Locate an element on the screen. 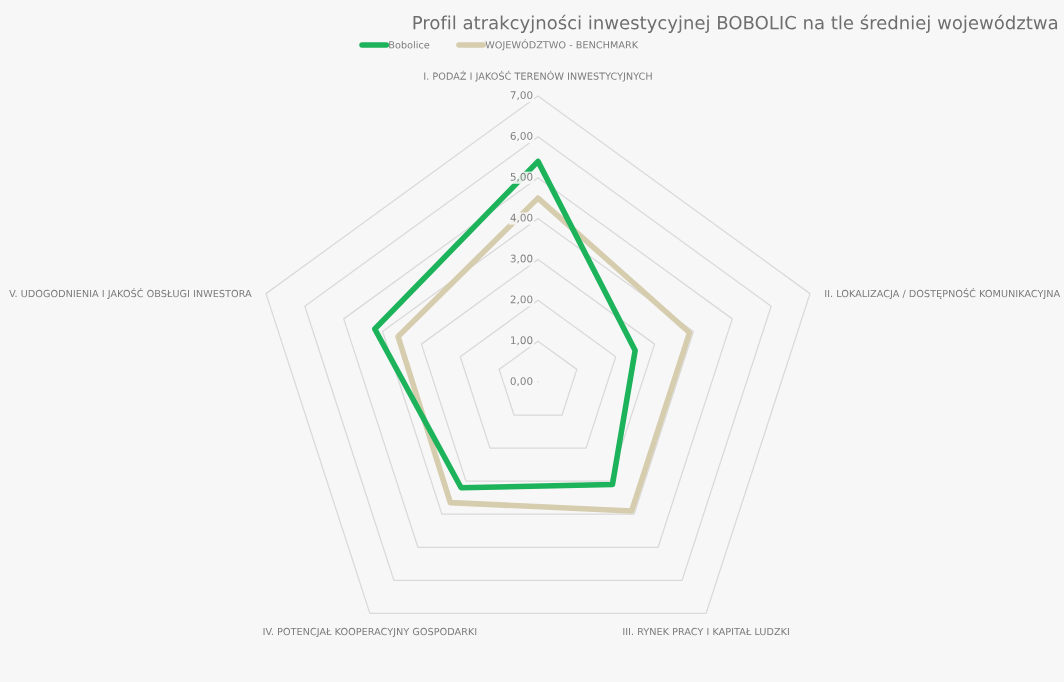  y-tick-label: 5,00 is located at coordinates (521, 177).